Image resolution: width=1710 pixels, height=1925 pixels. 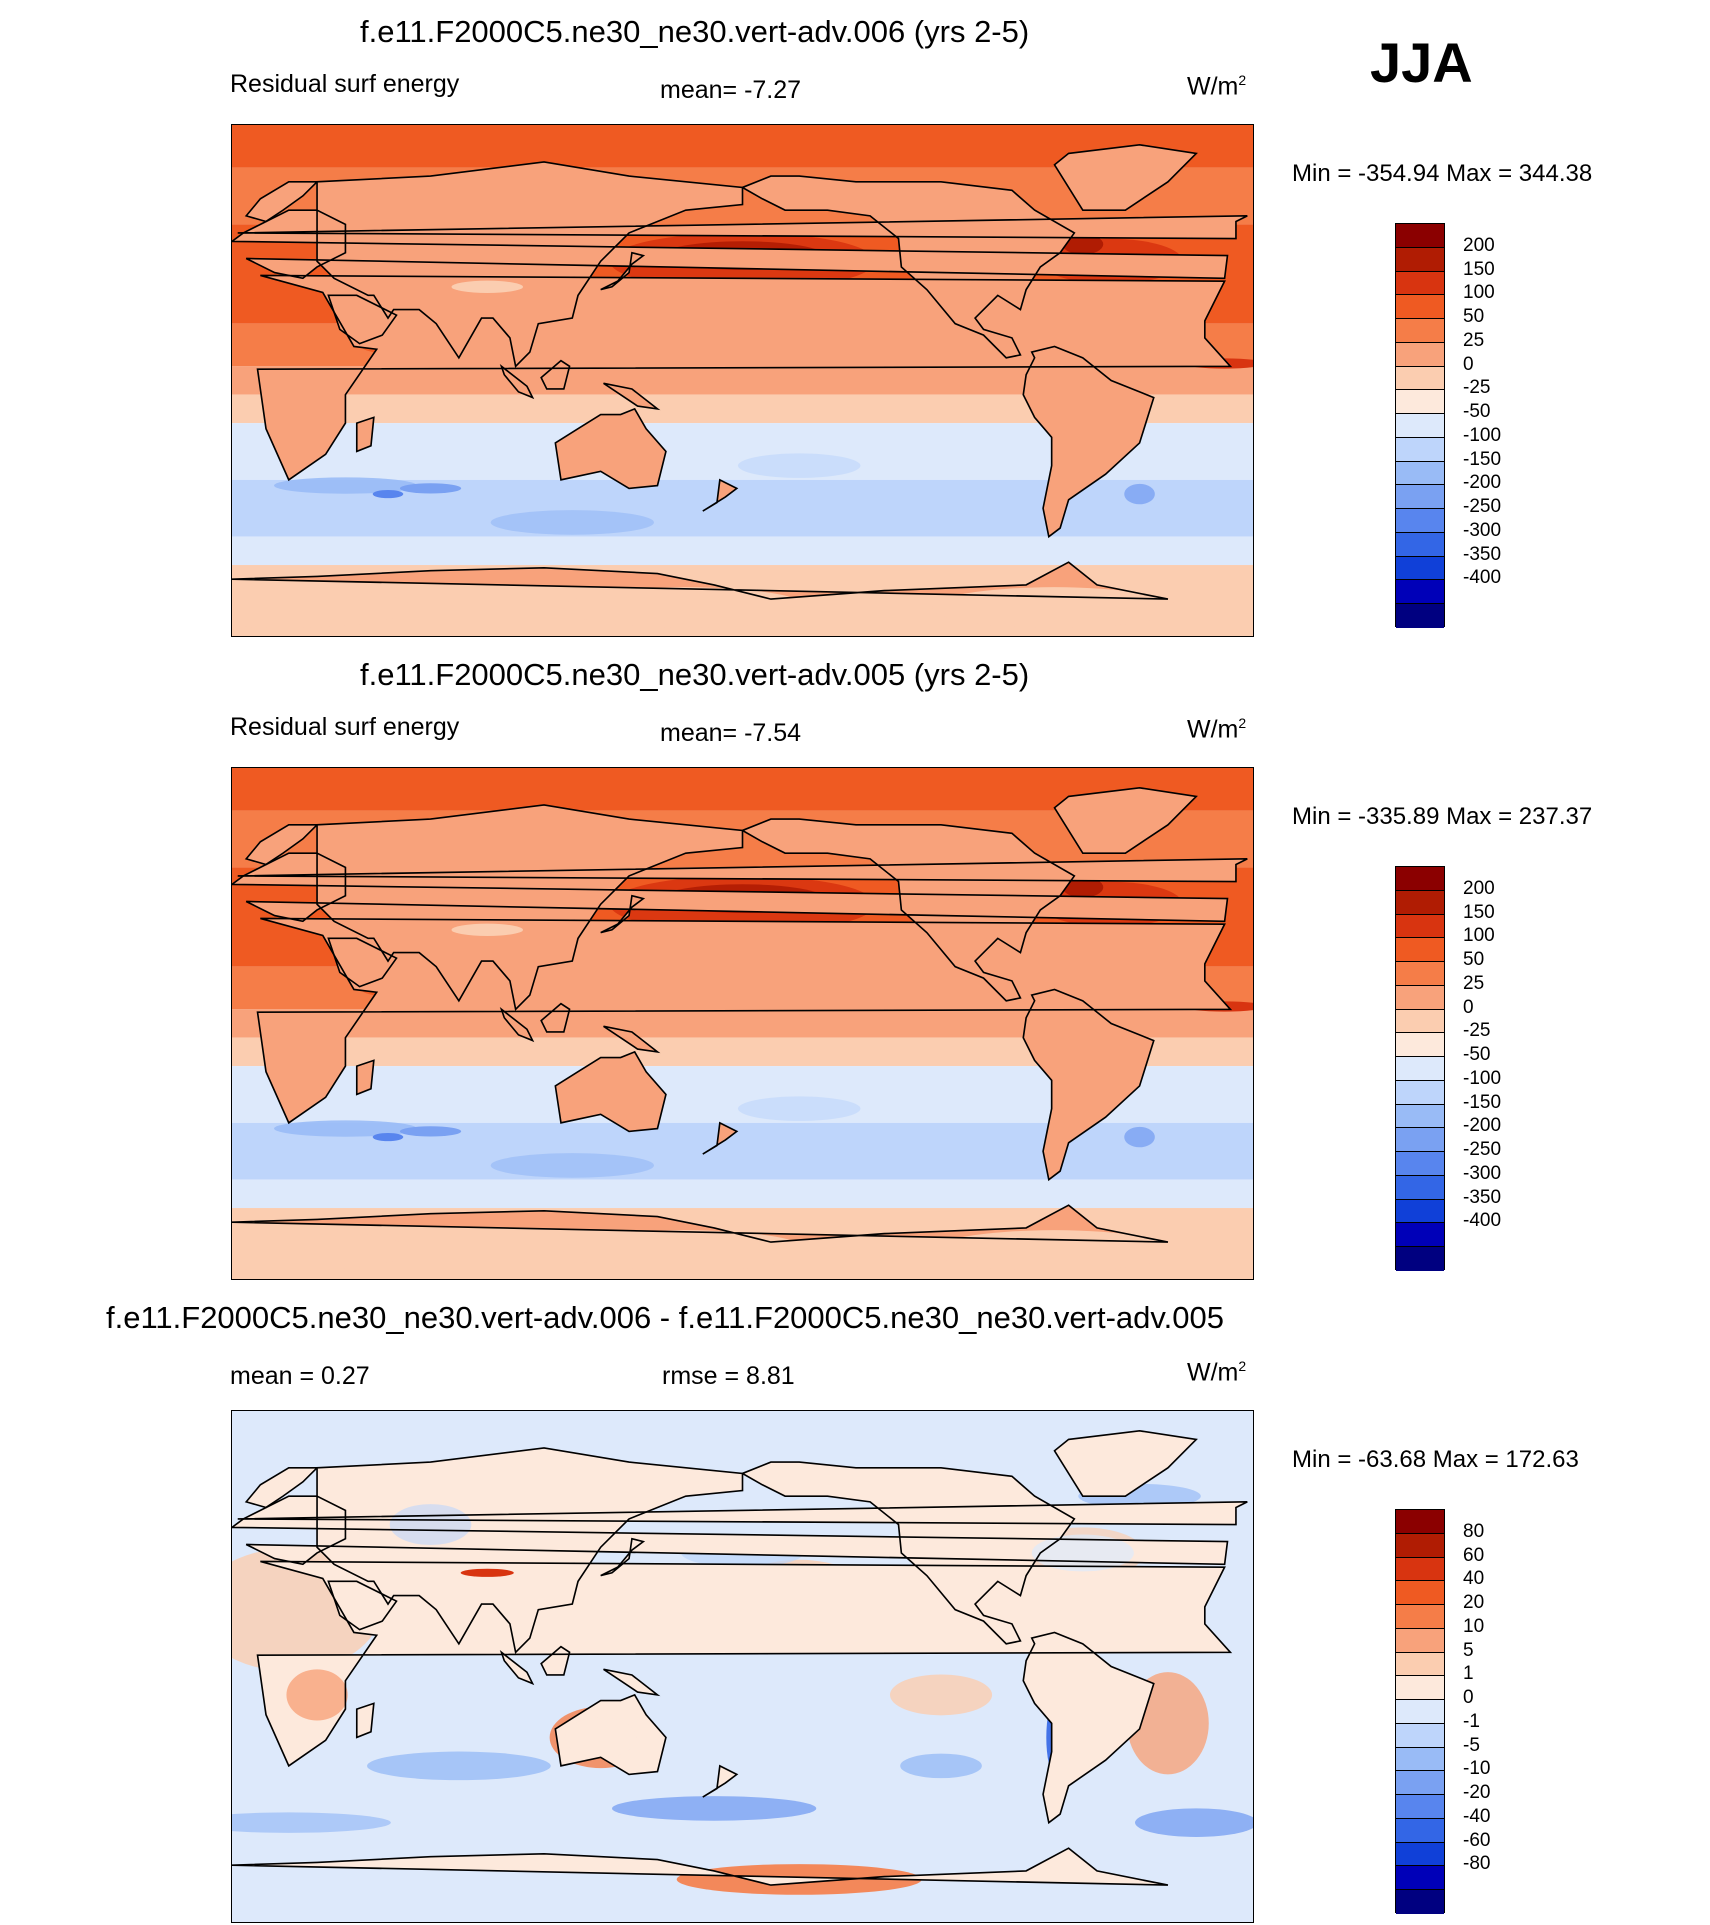 I want to click on panel-2-colorbar, so click(x=1420, y=1068).